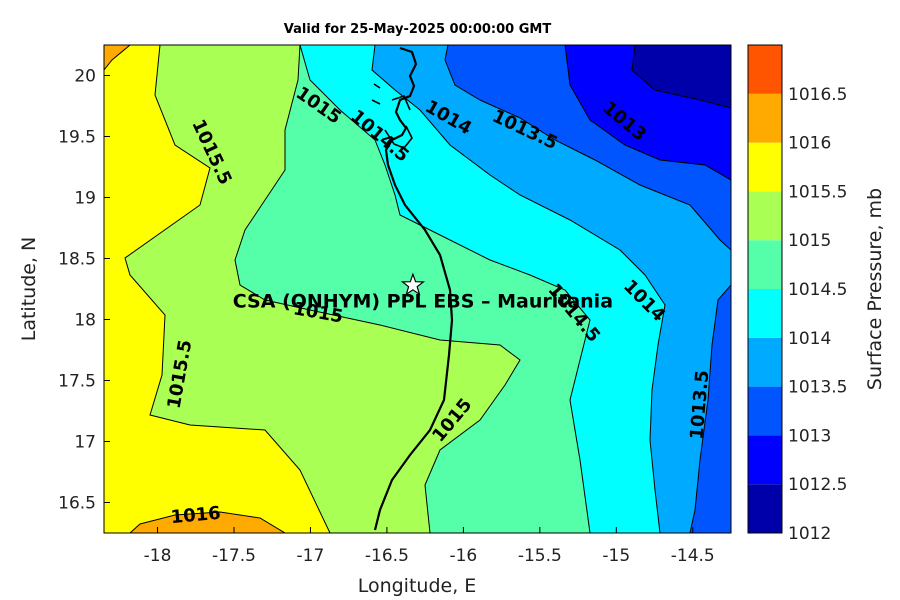 The width and height of the screenshot is (900, 600). I want to click on y-tick-label: 19.5, so click(77, 138).